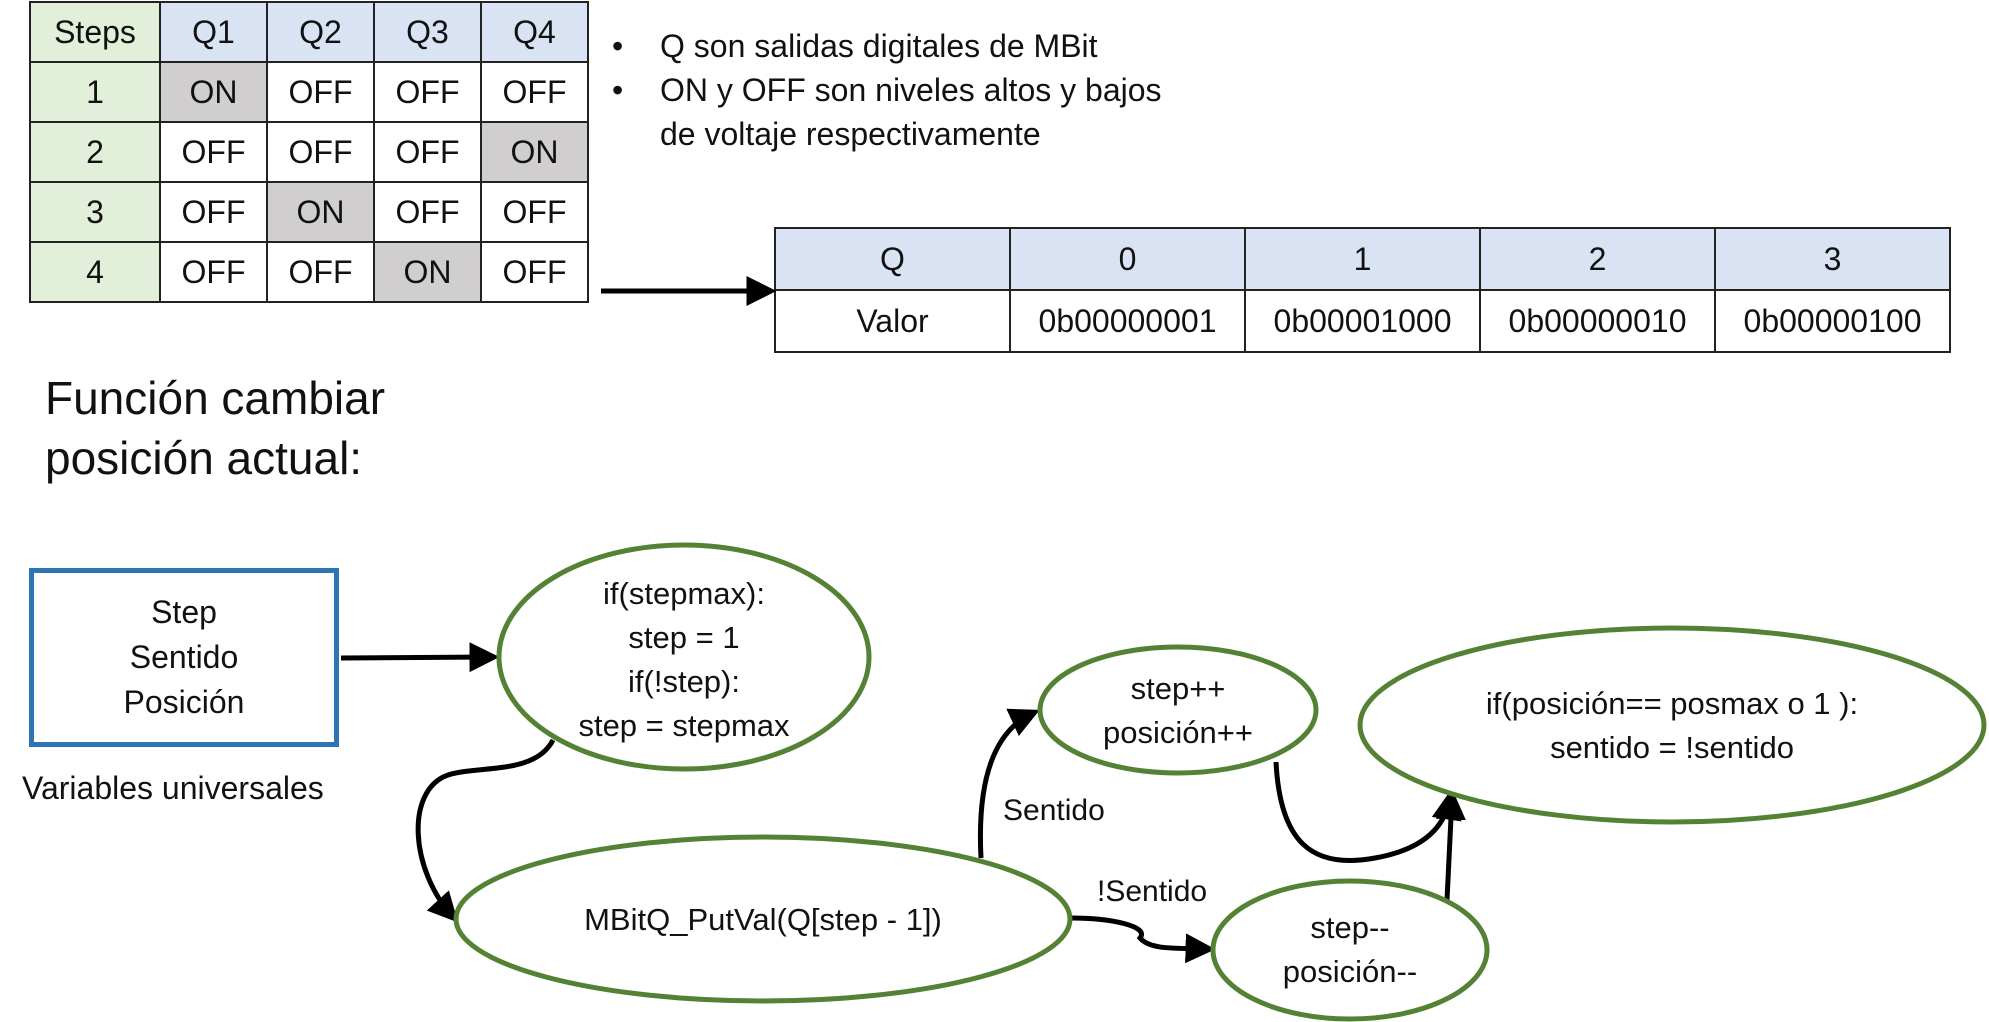 The height and width of the screenshot is (1022, 1989). What do you see at coordinates (184, 612) in the screenshot?
I see `variable-label: Step` at bounding box center [184, 612].